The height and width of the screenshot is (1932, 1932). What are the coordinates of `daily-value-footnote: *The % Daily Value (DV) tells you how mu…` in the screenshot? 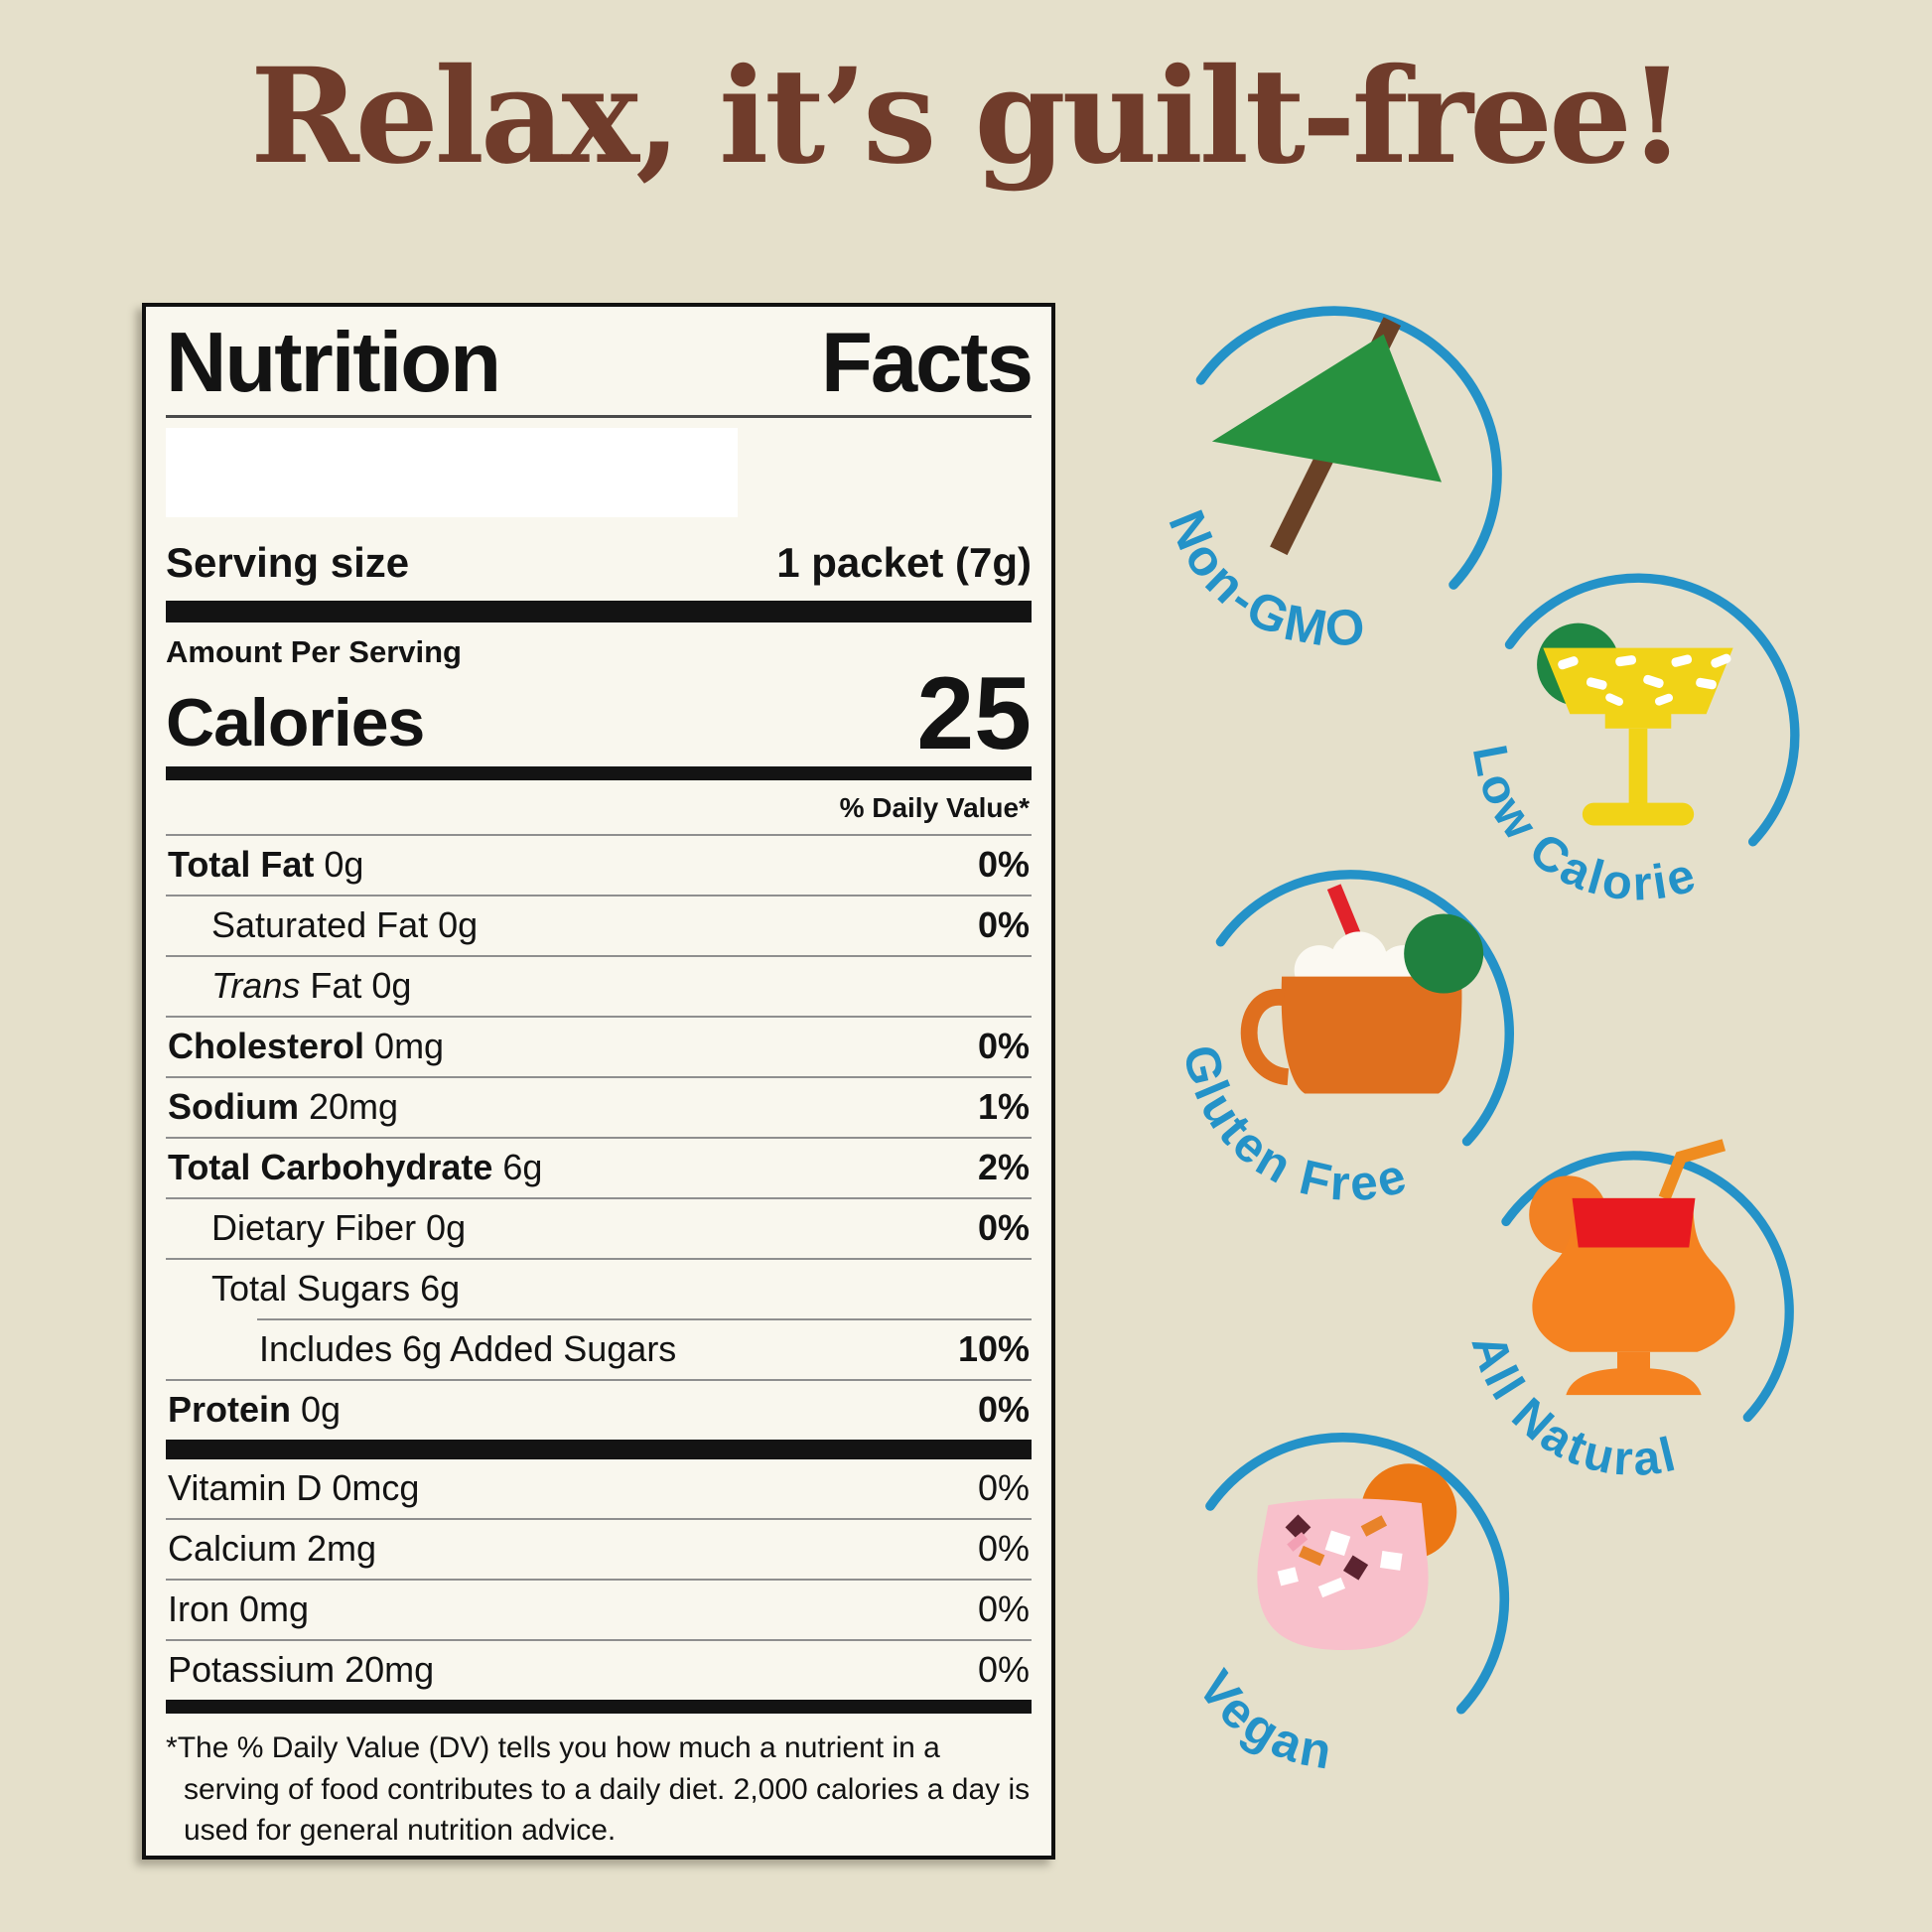 It's located at (598, 1790).